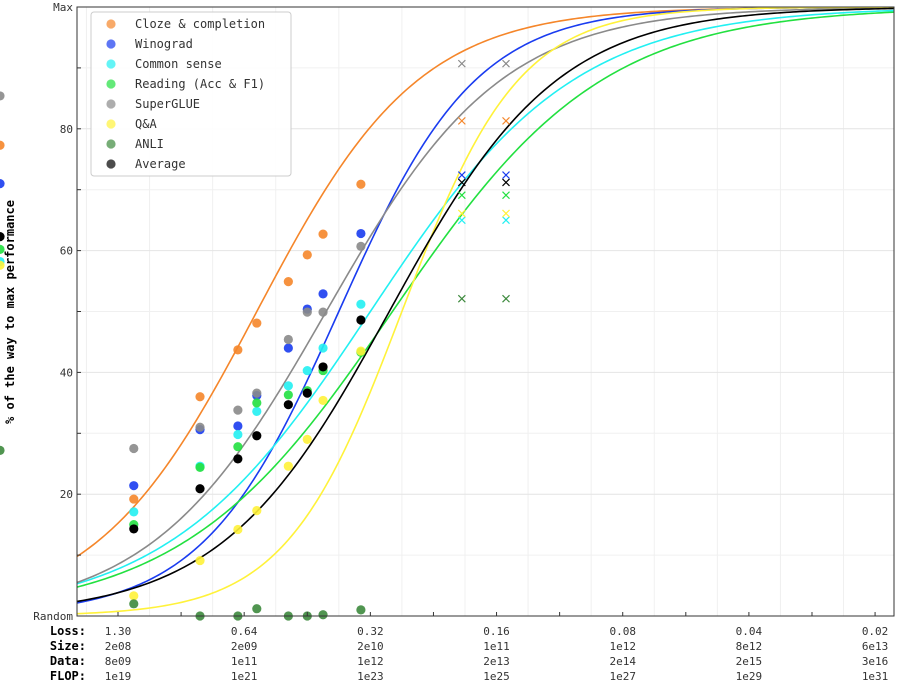 This screenshot has height=688, width=898. Describe the element at coordinates (496, 631) in the screenshot. I see `x-tick-label: 0.16` at that location.